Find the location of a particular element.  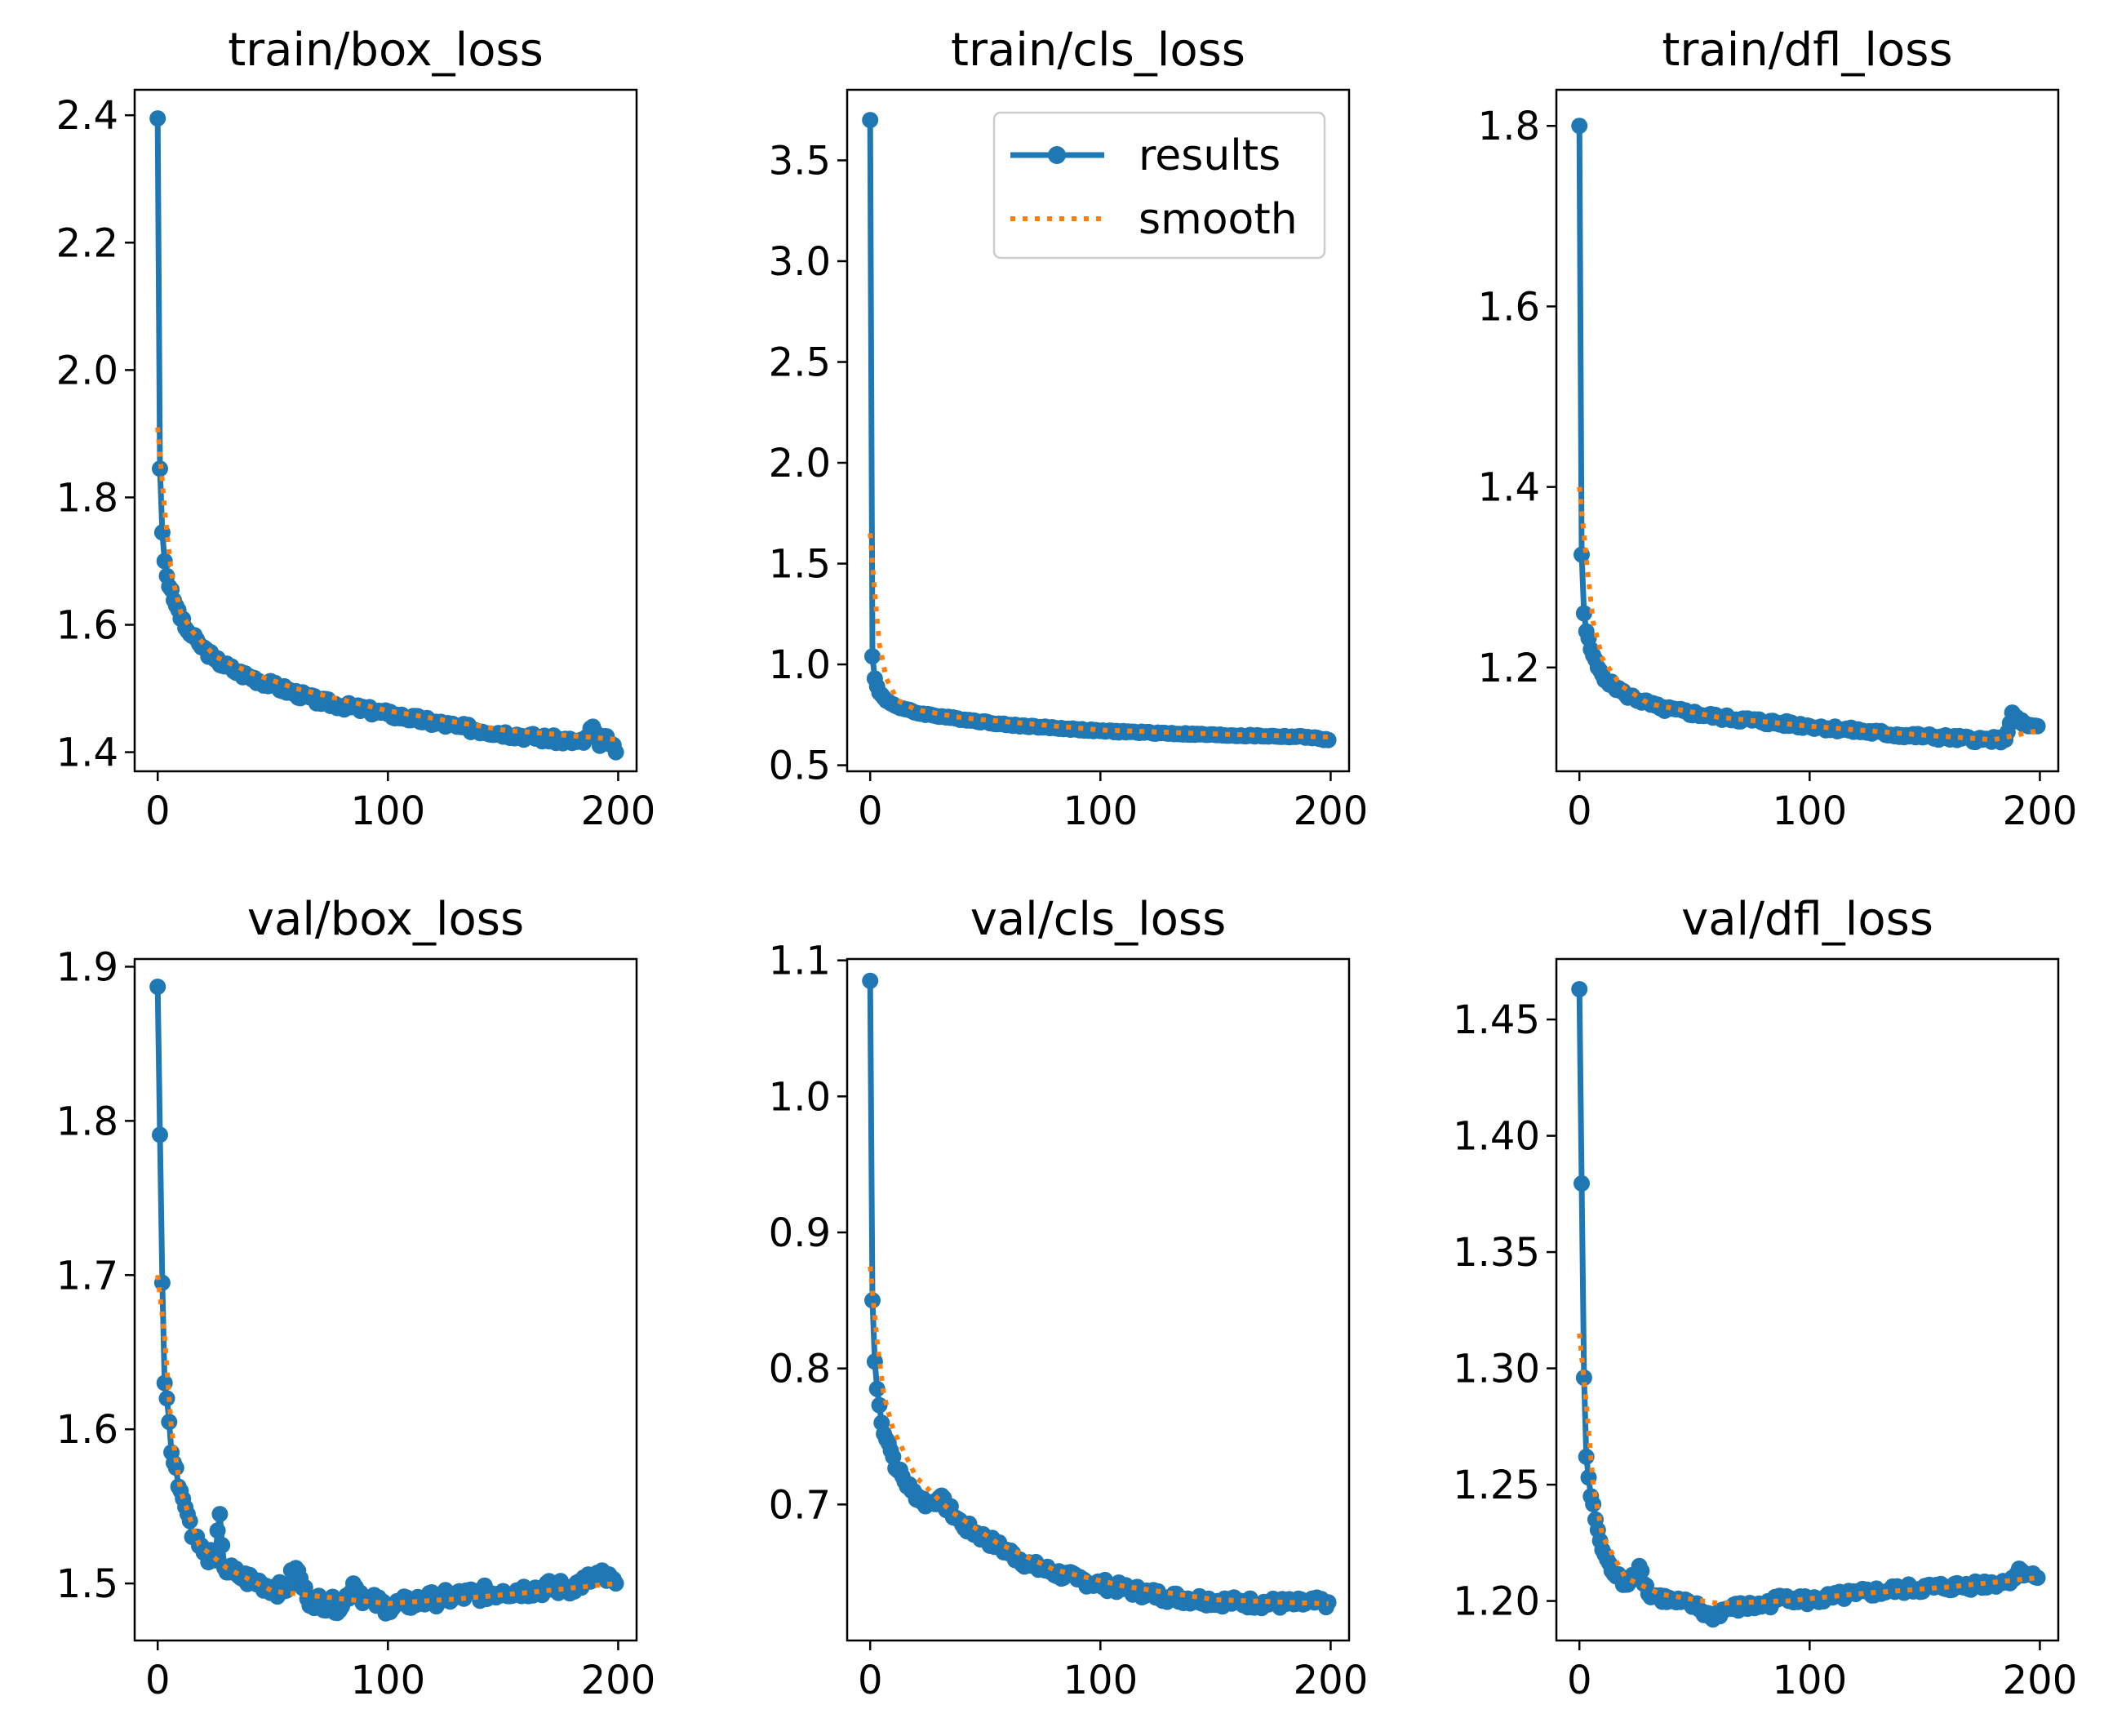

y-tick-label: 3.0 is located at coordinates (800, 262).